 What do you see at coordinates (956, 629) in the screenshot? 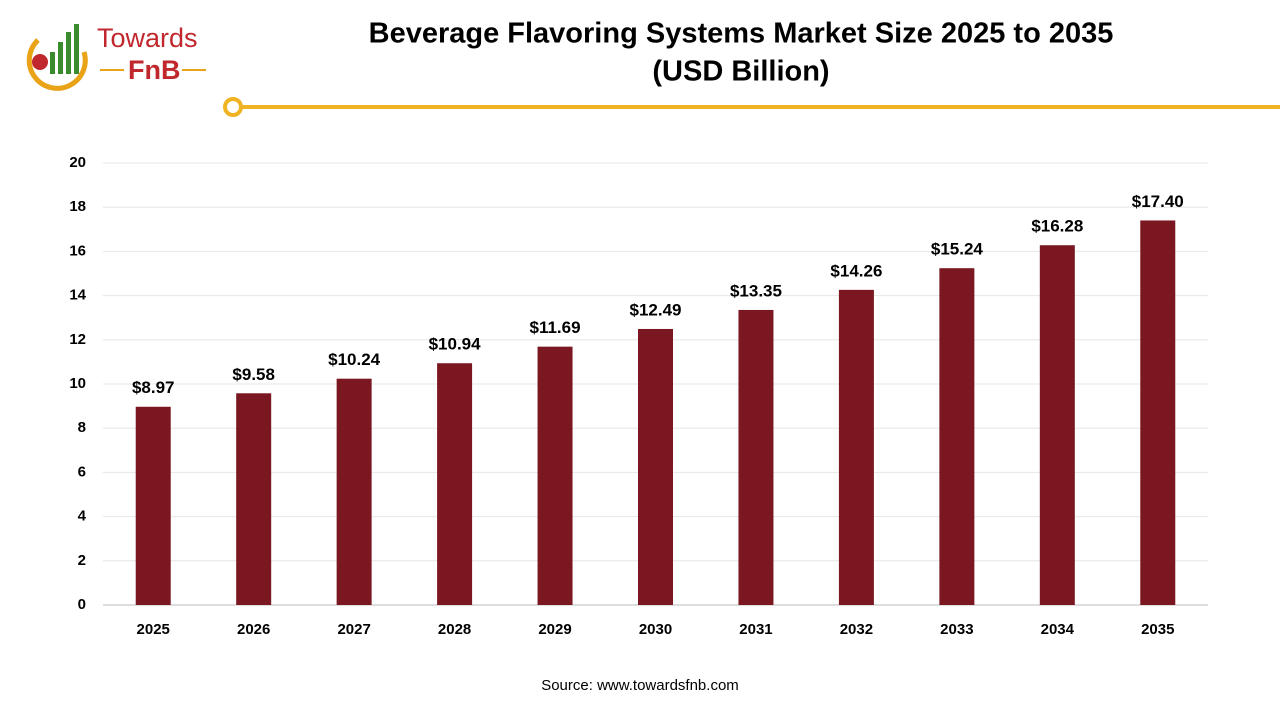
I see `x-tick-label: 2033` at bounding box center [956, 629].